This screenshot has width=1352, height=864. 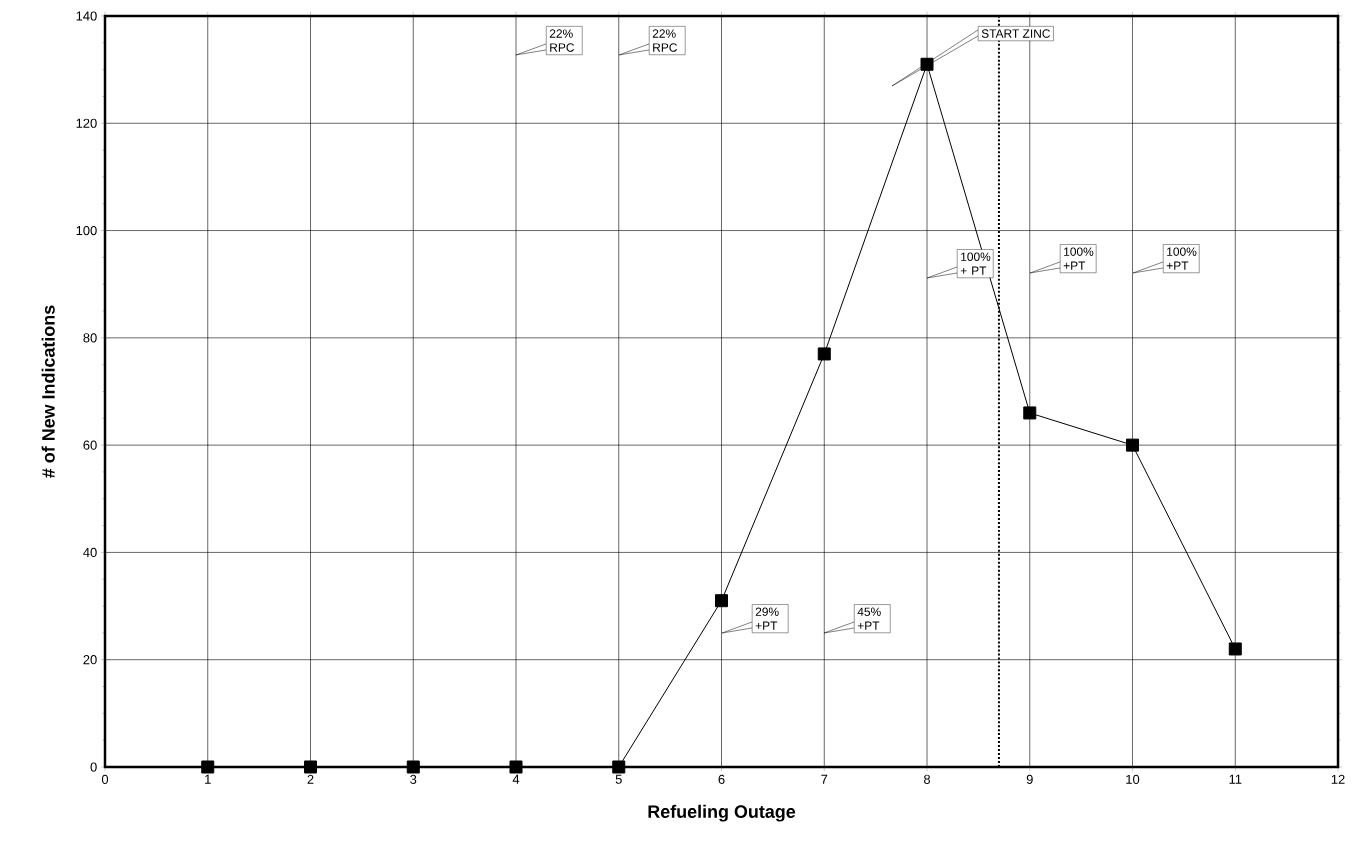 I want to click on x-tick-label: 8, so click(x=927, y=779).